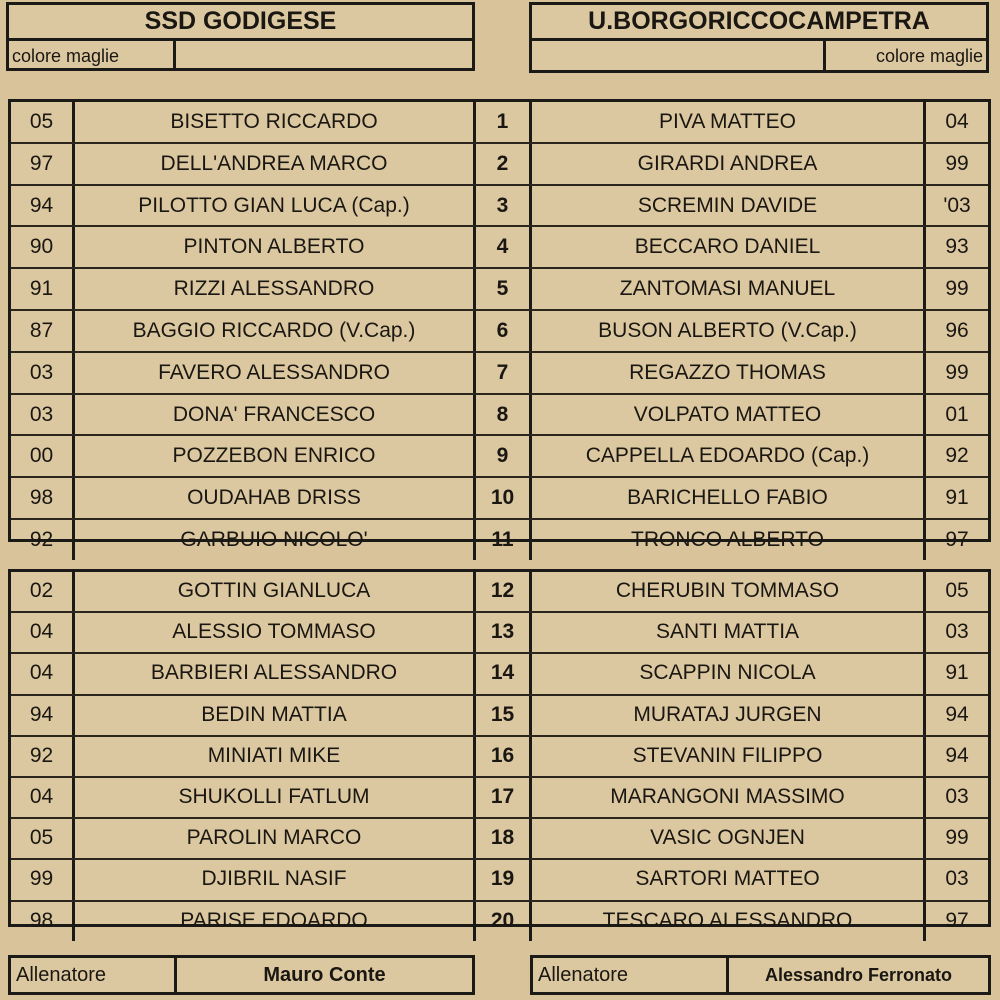  Describe the element at coordinates (240, 23) in the screenshot. I see `home-team-name: SSD GODIGESE` at that location.